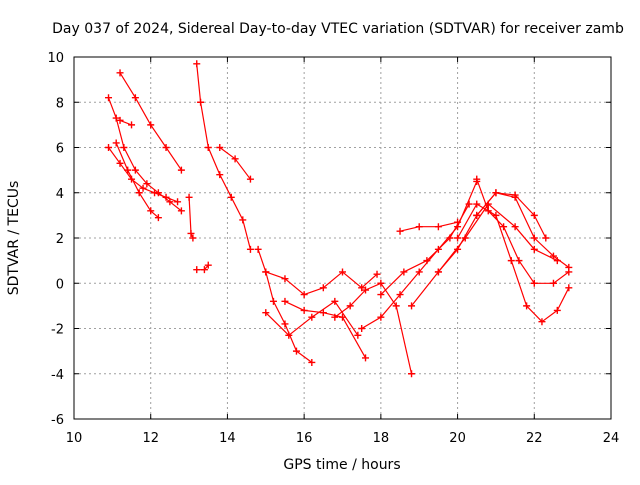  Describe the element at coordinates (457, 438) in the screenshot. I see `x-tick-label: 20` at that location.